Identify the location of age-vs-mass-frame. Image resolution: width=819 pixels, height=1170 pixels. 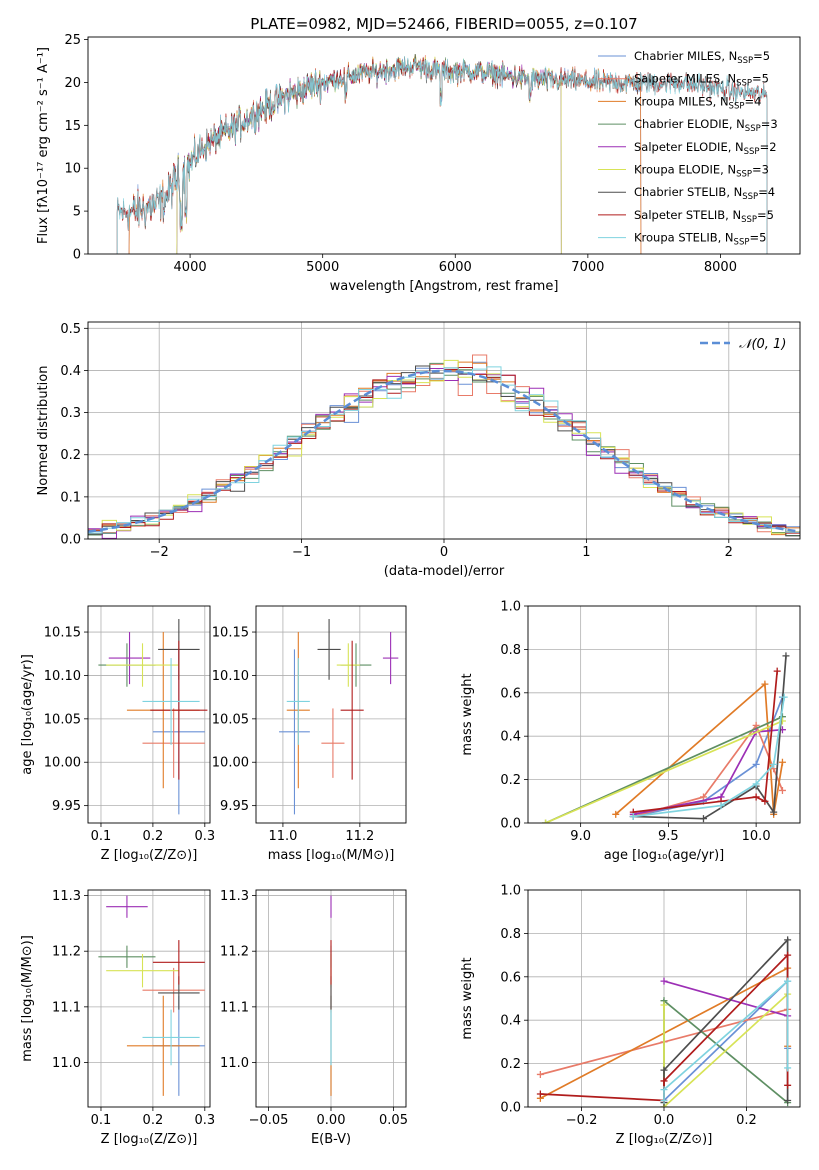
(331, 714).